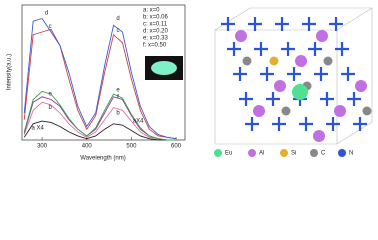  What do you see at coordinates (323, 154) in the screenshot?
I see `legend-label: C` at bounding box center [323, 154].